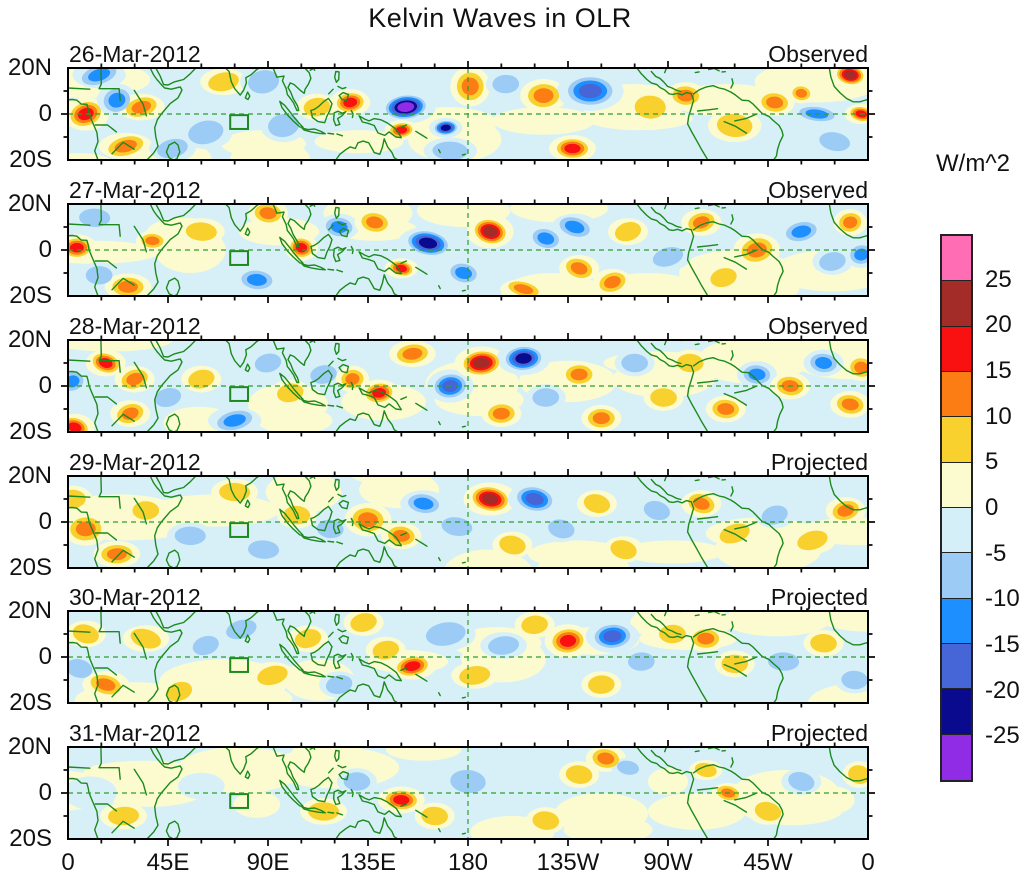  What do you see at coordinates (996, 553) in the screenshot?
I see `colorbar-tick-label: -5` at bounding box center [996, 553].